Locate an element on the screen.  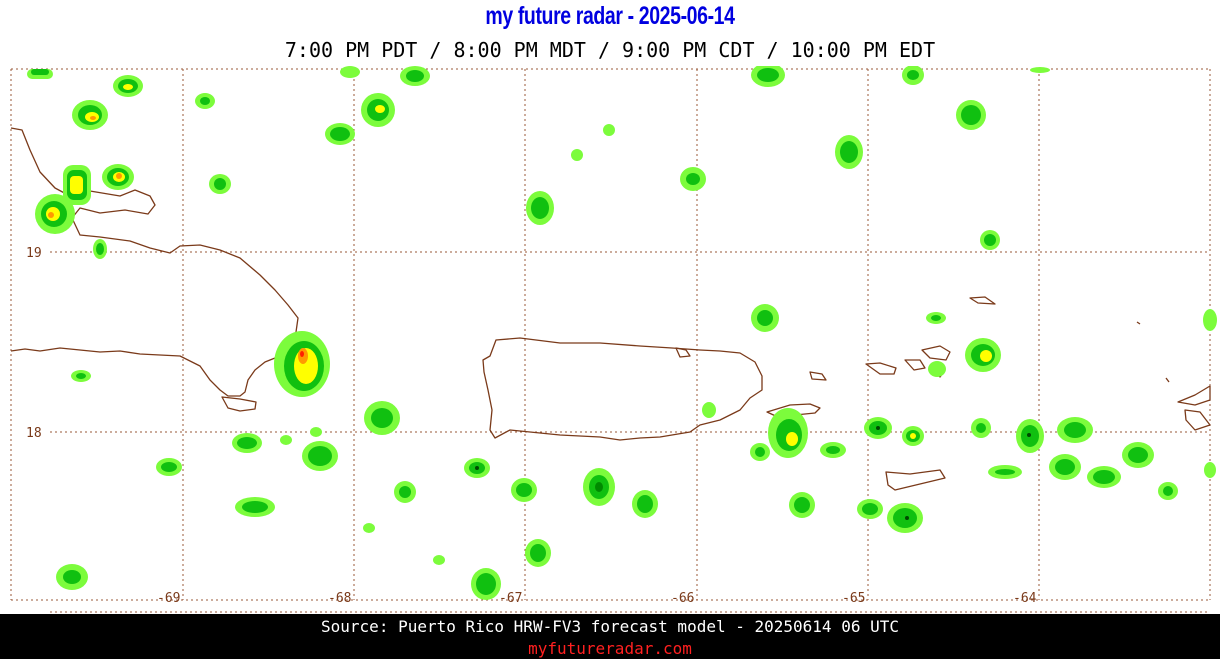
longitude-labels: -69 -68 -67 -66 -65 -64 is located at coordinates (597, 598).